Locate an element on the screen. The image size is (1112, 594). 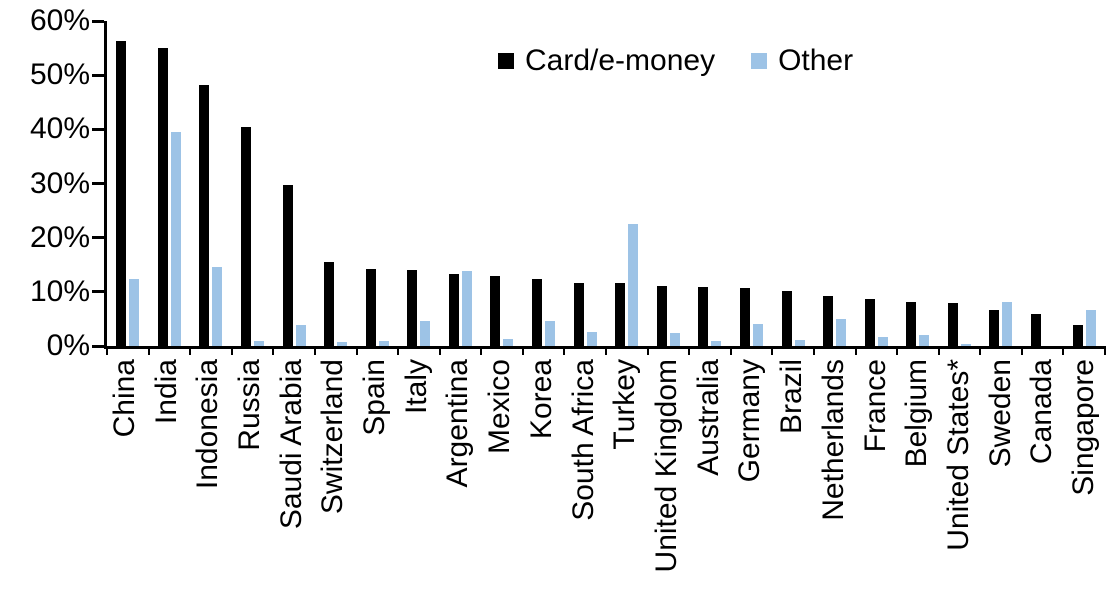
x-axis-label-cell: Indonesia is located at coordinates (208, 476).